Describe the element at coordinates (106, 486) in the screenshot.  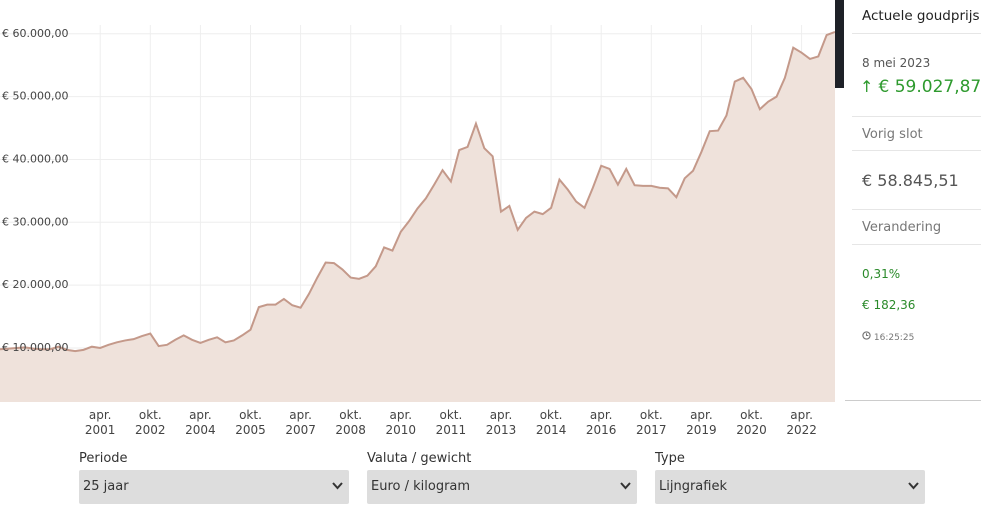
I see `select-value: 25 jaar` at that location.